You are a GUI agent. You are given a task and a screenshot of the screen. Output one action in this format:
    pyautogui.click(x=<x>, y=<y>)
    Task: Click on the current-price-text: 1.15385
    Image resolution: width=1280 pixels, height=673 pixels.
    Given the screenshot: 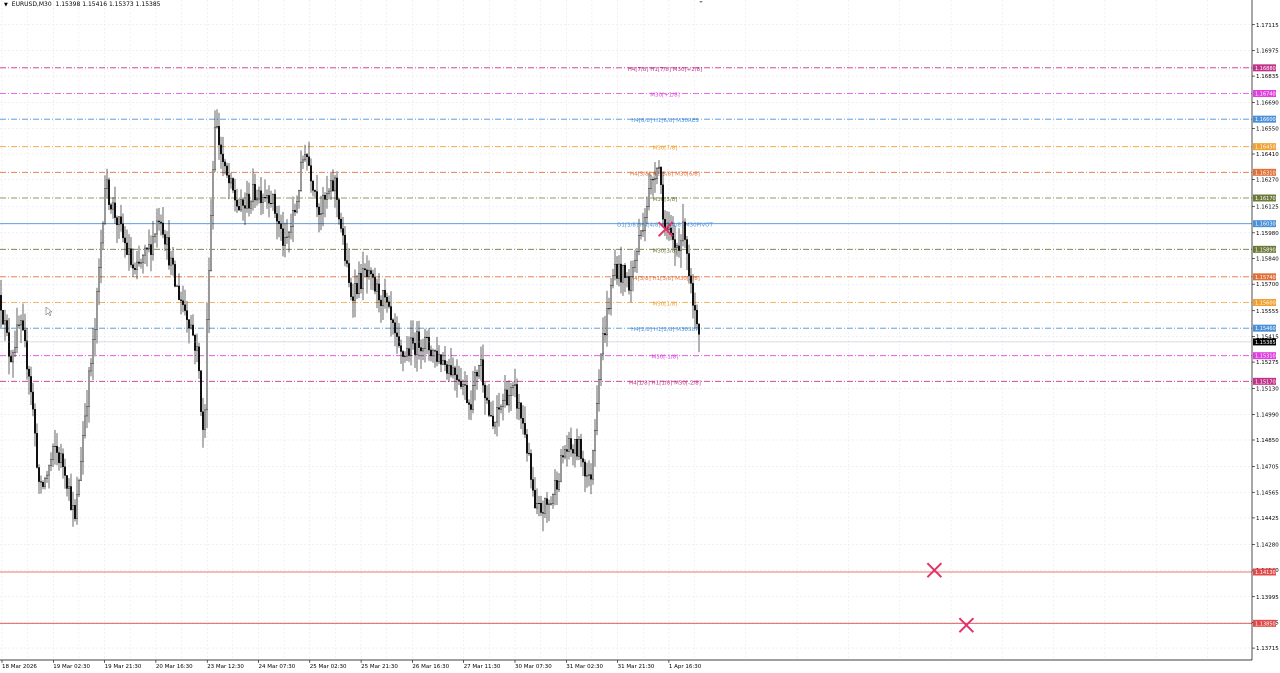 What is the action you would take?
    pyautogui.click(x=1265, y=343)
    